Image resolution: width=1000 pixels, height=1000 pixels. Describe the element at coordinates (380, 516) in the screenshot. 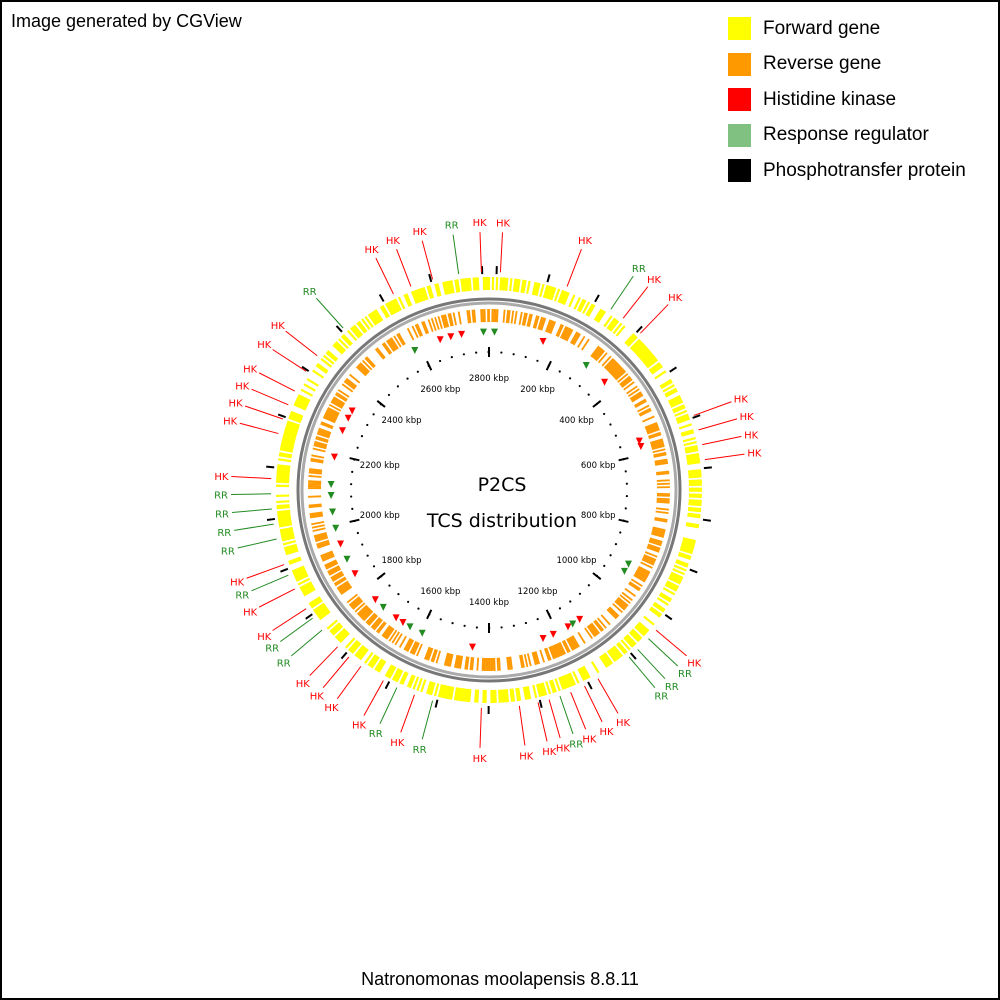

I see `ruler-tick-label: 2000 kbp` at that location.